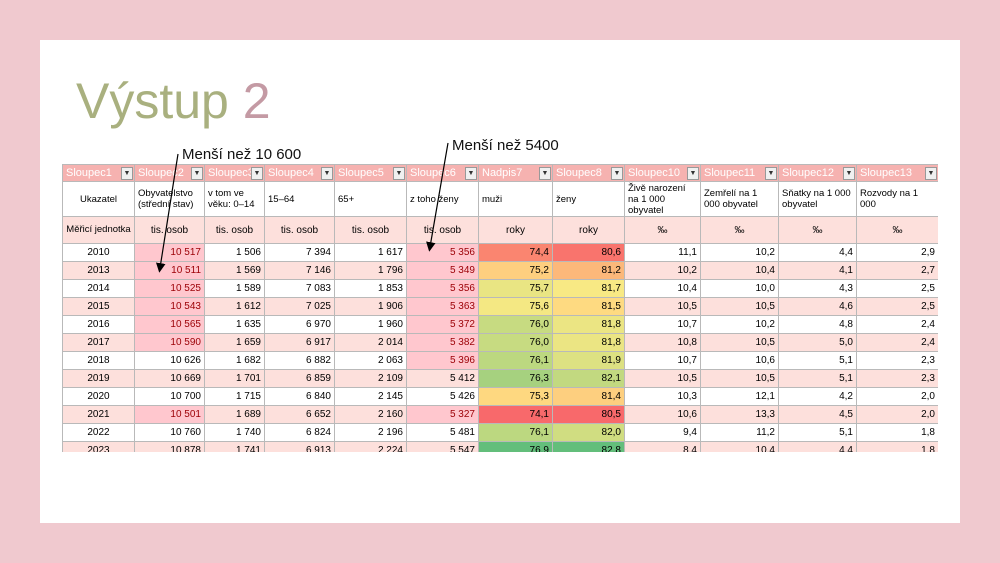 The image size is (1000, 563). Describe the element at coordinates (442, 446) in the screenshot. I see `value-cell: 5 547` at that location.